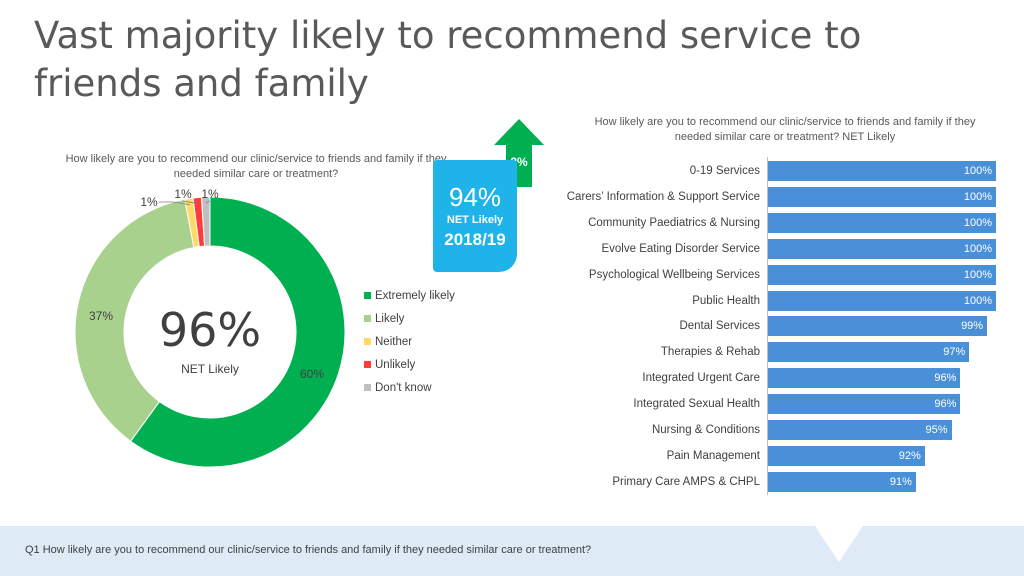 The height and width of the screenshot is (576, 1024). I want to click on footer-notch, so click(839, 544).